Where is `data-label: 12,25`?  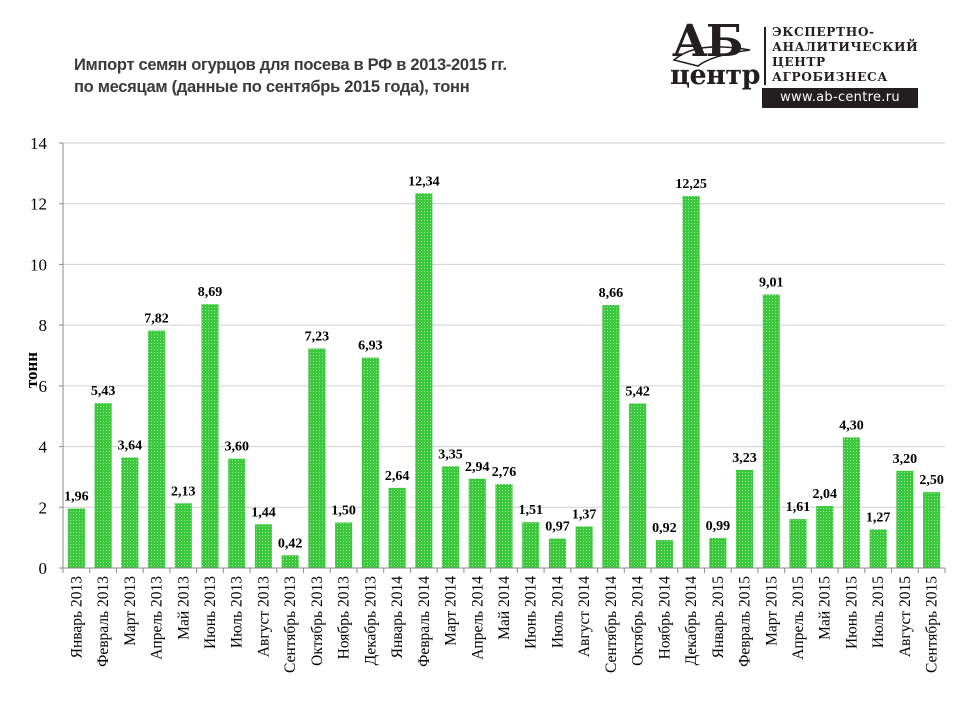
data-label: 12,25 is located at coordinates (691, 184).